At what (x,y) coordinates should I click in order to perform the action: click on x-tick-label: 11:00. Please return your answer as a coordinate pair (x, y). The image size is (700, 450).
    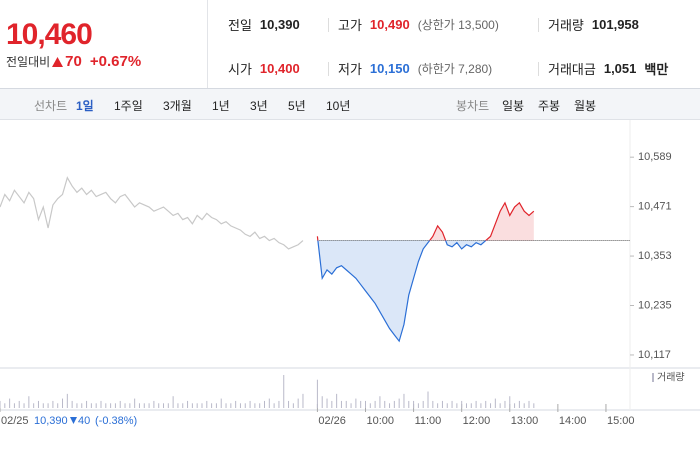
    Looking at the image, I should click on (428, 421).